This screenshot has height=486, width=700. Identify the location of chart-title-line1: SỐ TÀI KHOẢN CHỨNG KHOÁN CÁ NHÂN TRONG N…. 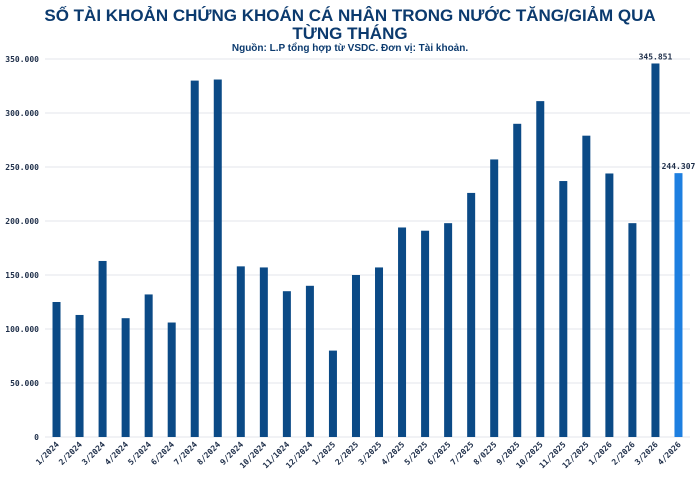
(350, 15).